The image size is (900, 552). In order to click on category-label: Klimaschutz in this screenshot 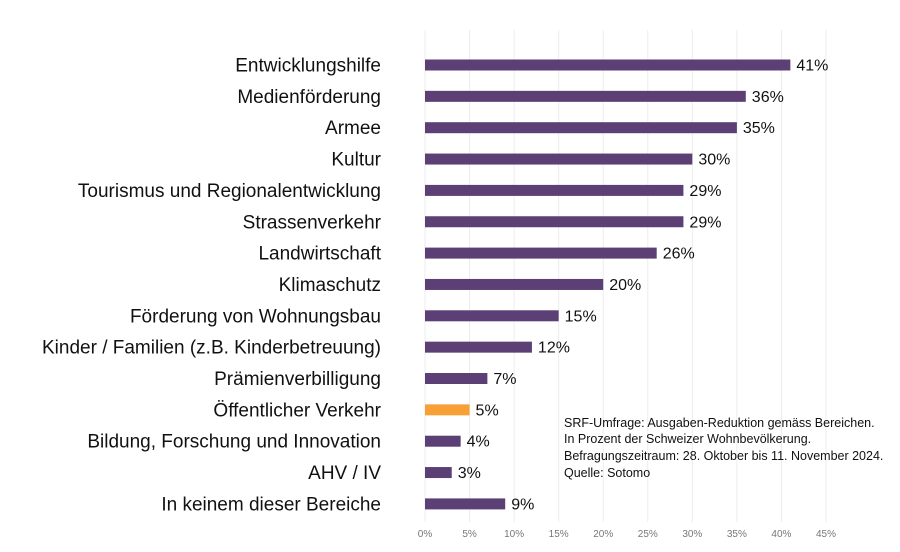, I will do `click(330, 285)`.